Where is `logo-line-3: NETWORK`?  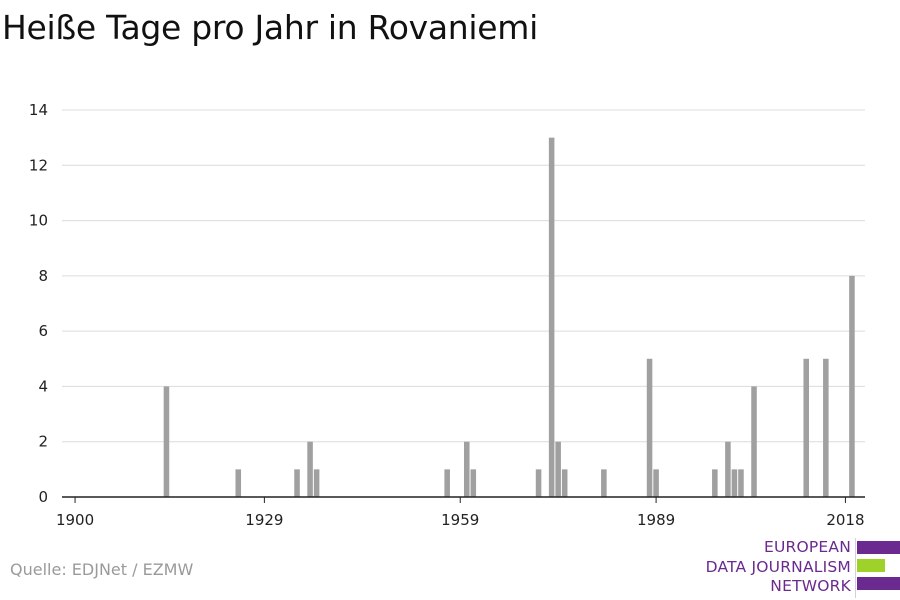
logo-line-3: NETWORK is located at coordinates (810, 586).